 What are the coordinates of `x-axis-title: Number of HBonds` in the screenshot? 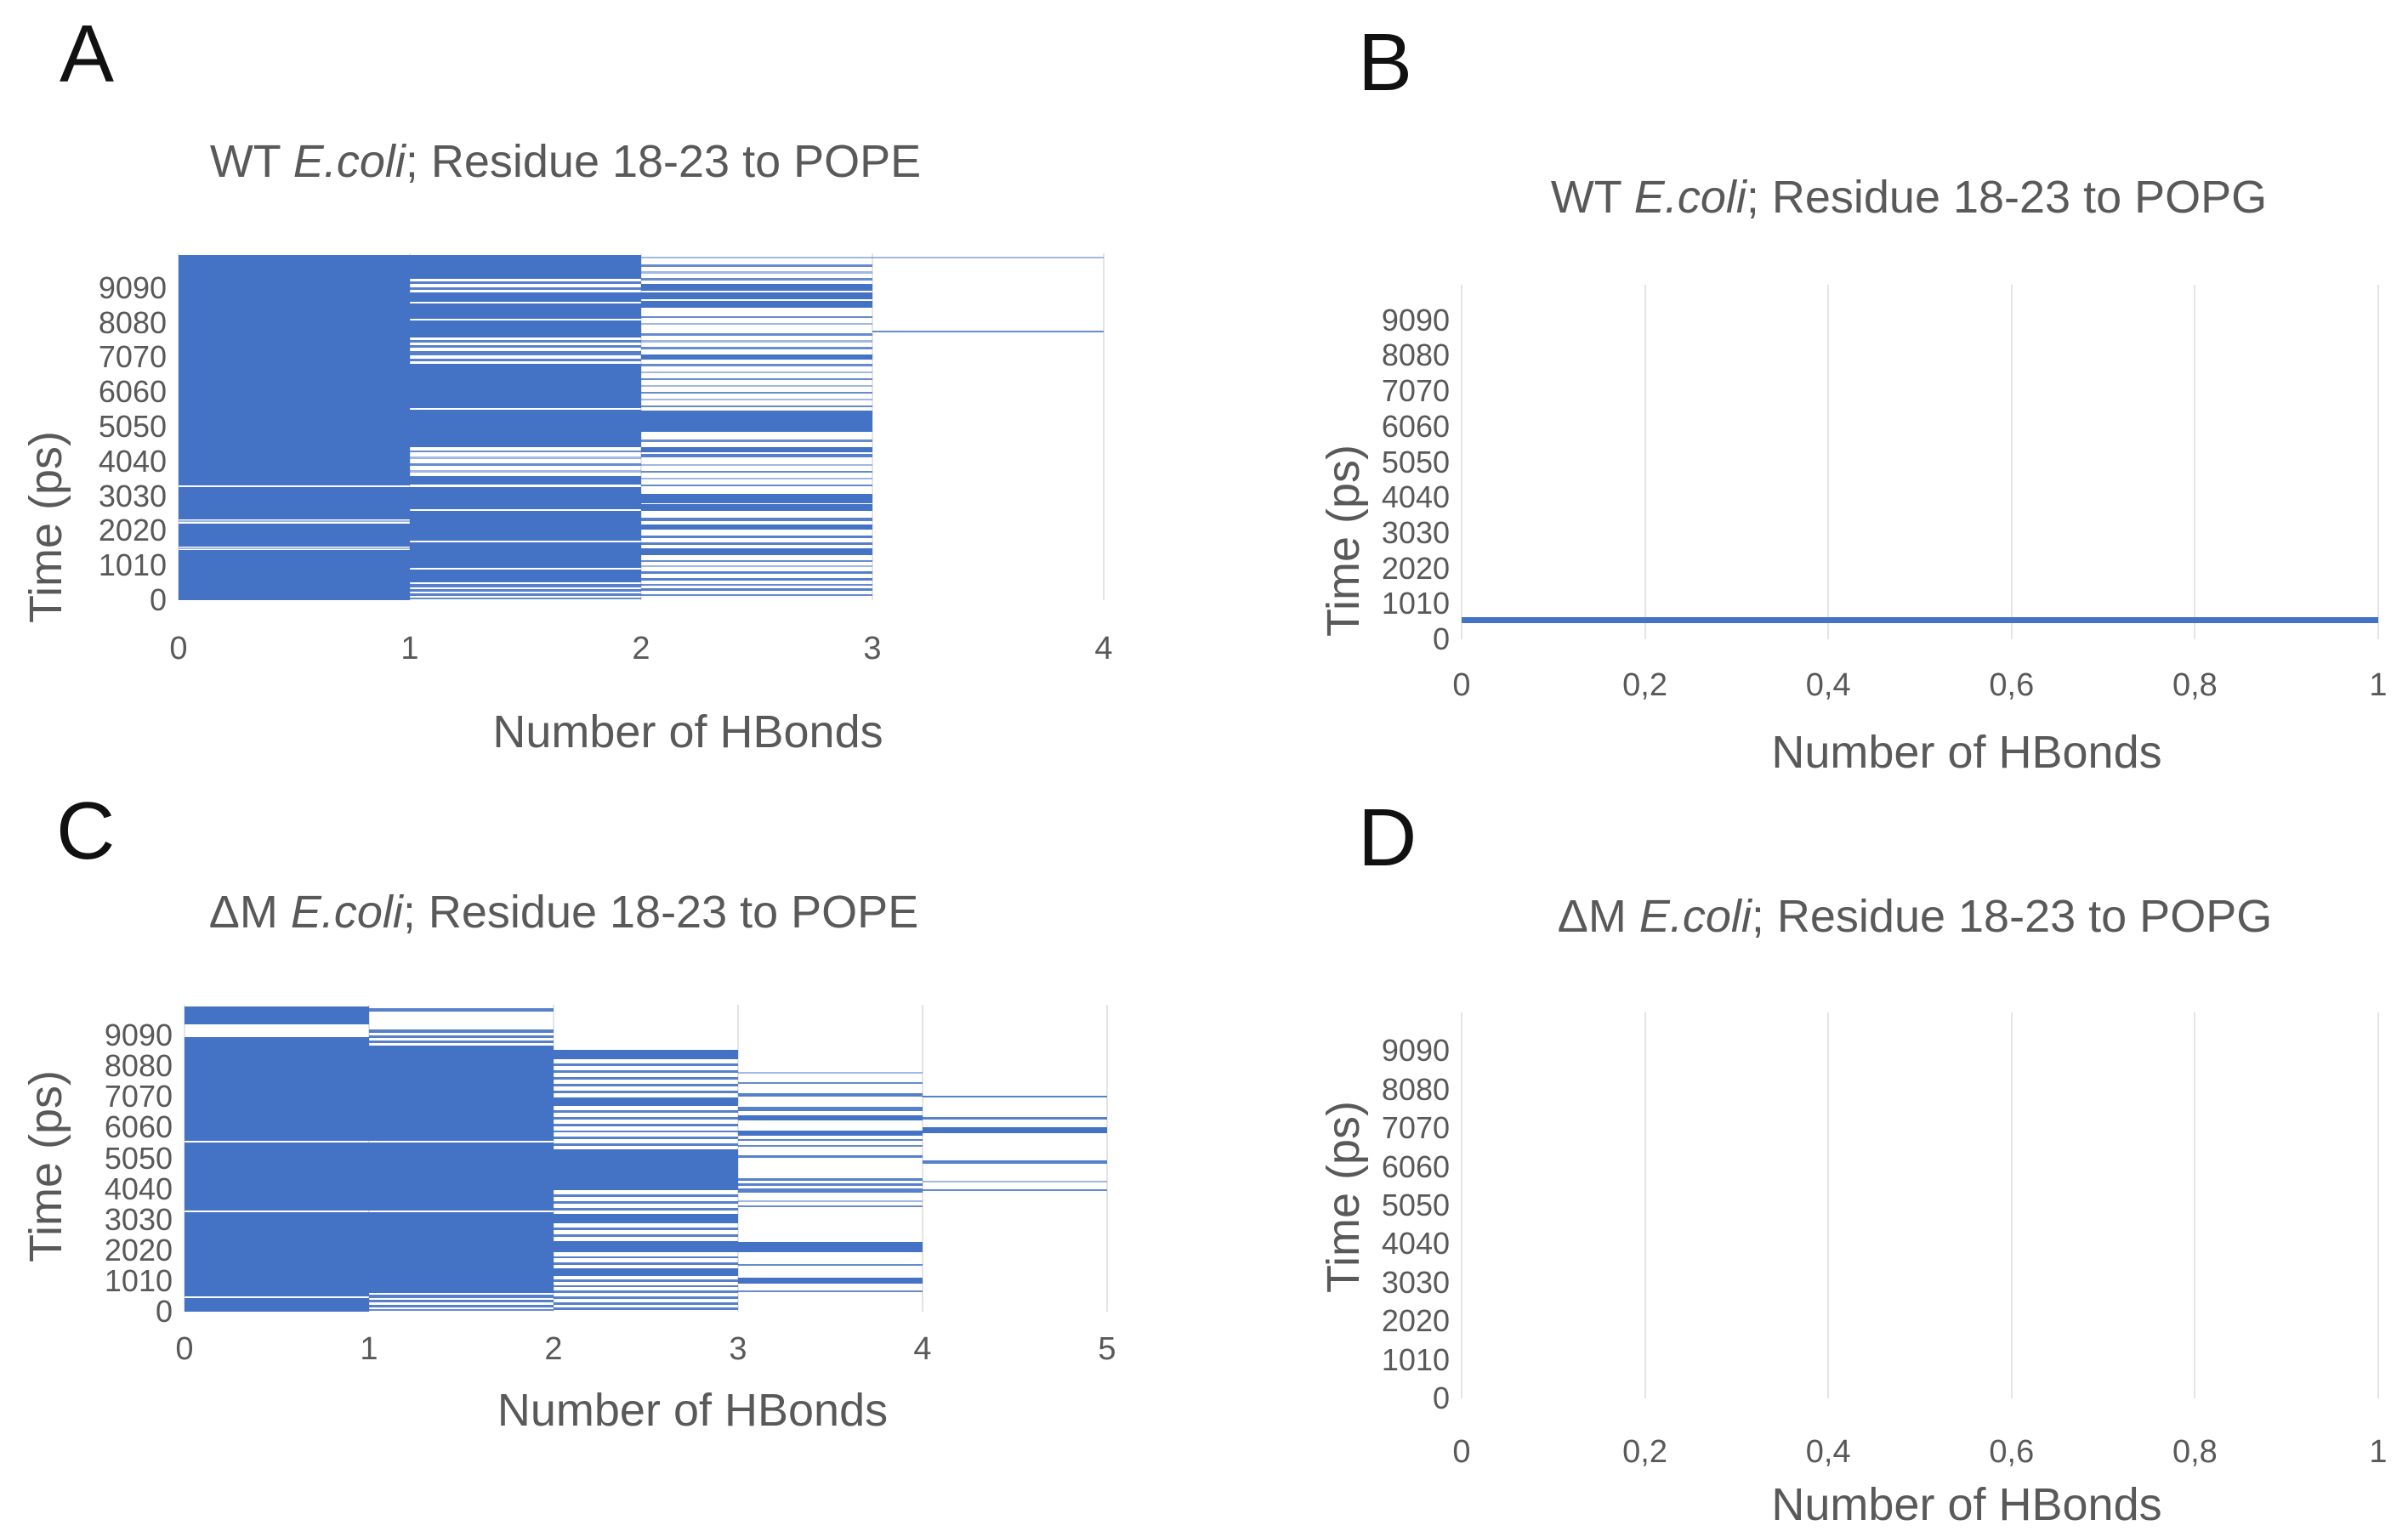 It's located at (1966, 753).